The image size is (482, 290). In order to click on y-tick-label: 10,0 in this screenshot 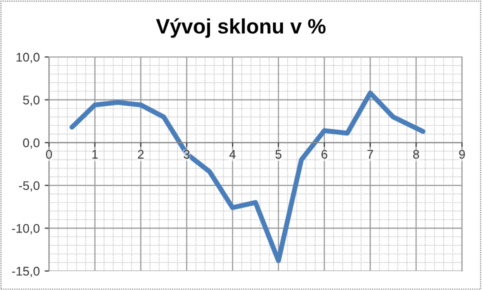, I will do `click(28, 58)`.